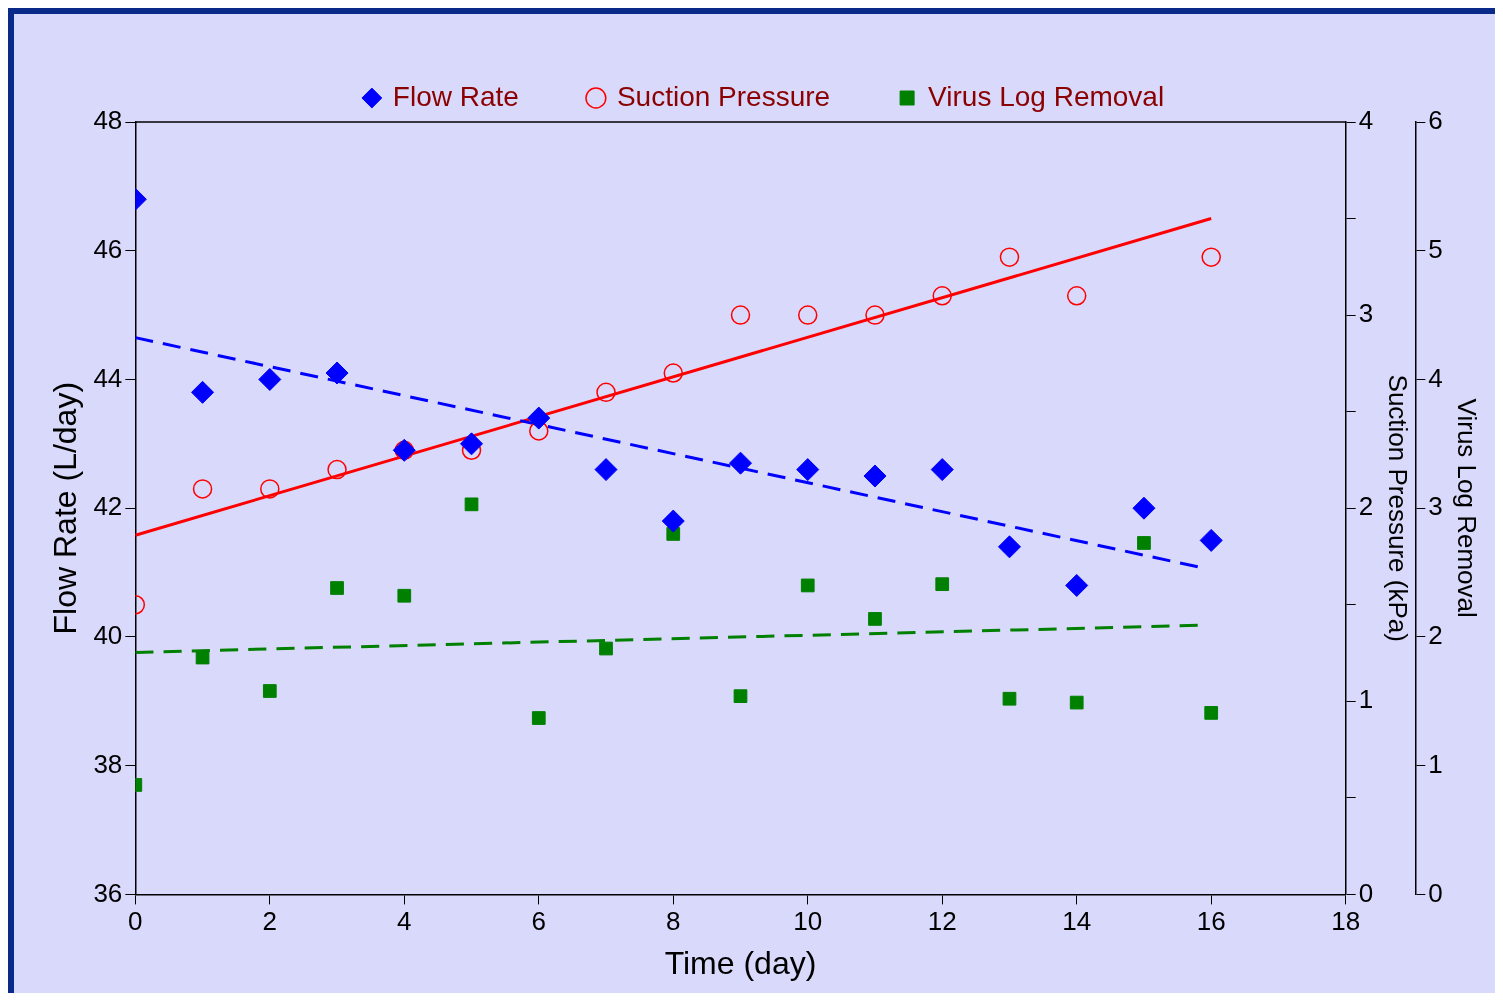 The image size is (1503, 1001). What do you see at coordinates (1366, 892) in the screenshot?
I see `y2-tick-label: 0` at bounding box center [1366, 892].